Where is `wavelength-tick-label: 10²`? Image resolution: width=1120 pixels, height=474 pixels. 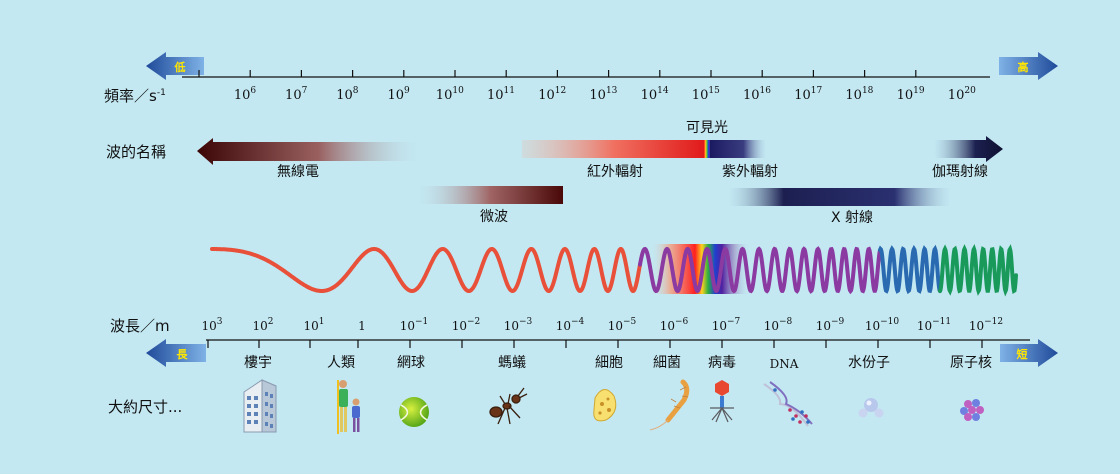 wavelength-tick-label: 10² is located at coordinates (262, 325).